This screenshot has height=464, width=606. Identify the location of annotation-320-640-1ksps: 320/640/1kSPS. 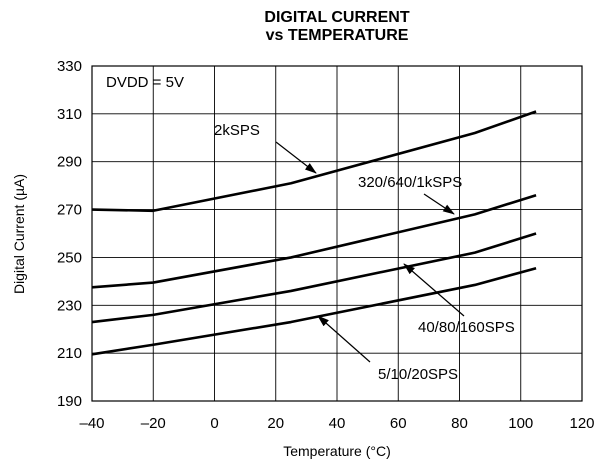
(410, 194).